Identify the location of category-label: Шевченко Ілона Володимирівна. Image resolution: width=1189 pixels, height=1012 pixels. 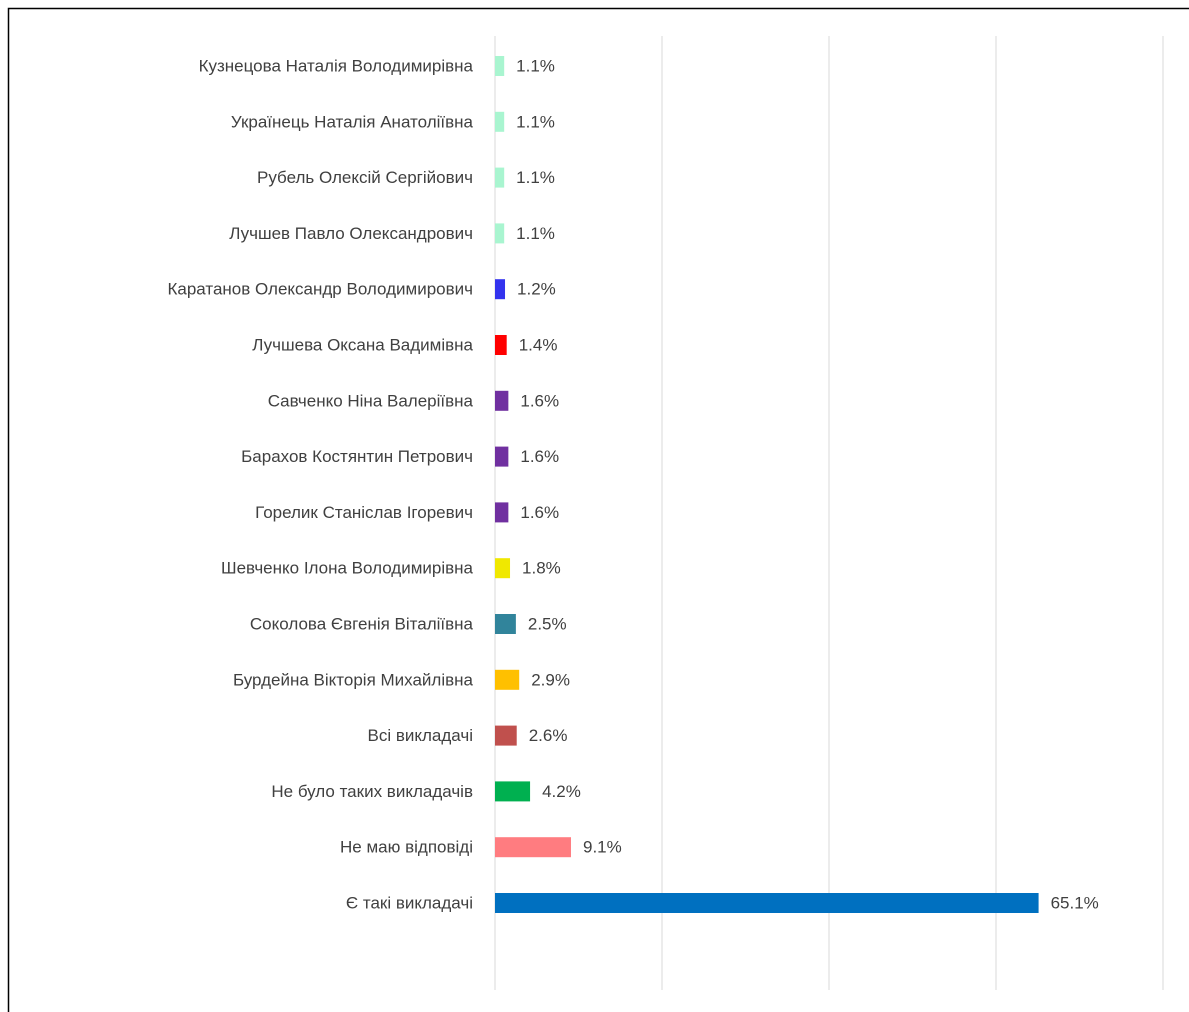
(347, 568).